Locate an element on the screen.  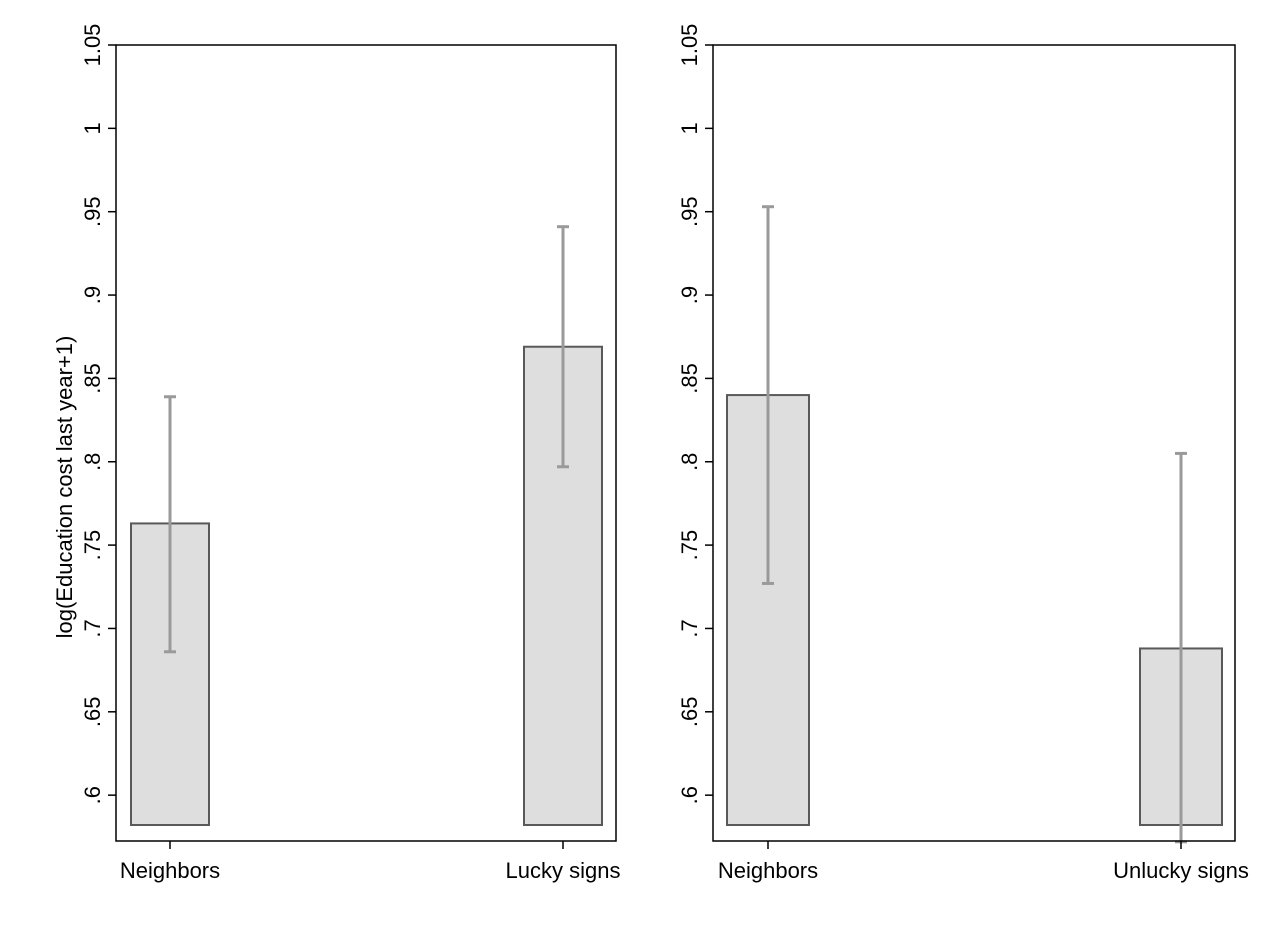
x-tick-label: Lucky signs is located at coordinates (563, 870).